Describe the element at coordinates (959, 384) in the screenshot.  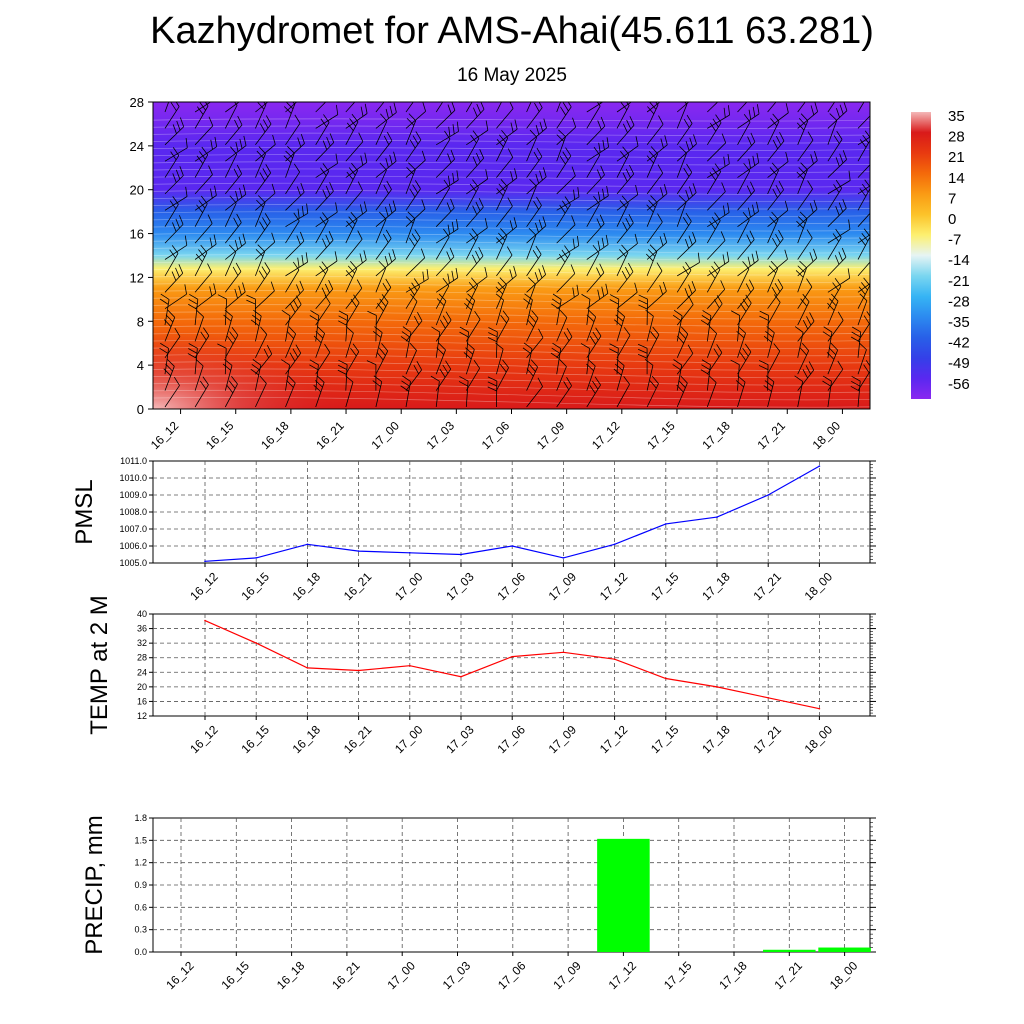
I see `colorbar-label: -56` at that location.